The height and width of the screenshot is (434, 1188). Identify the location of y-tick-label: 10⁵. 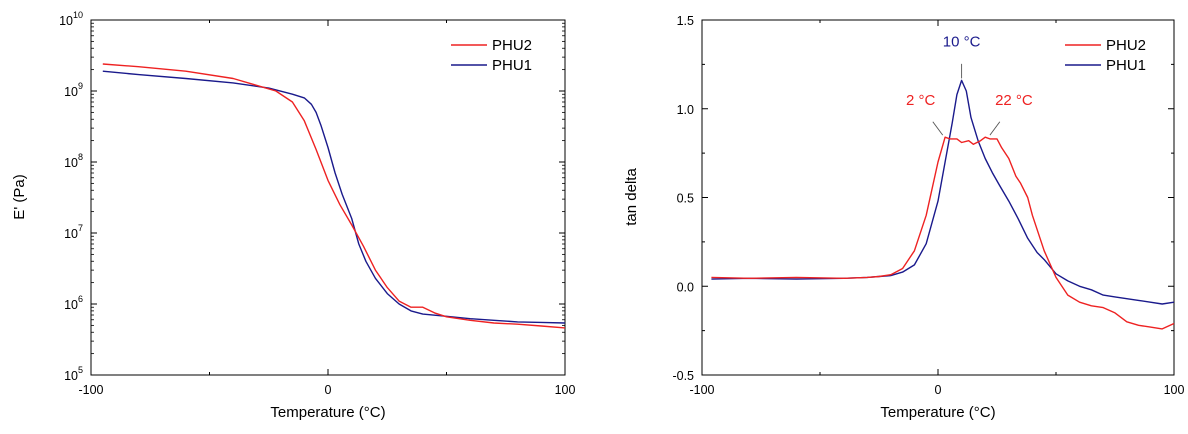
(73, 374).